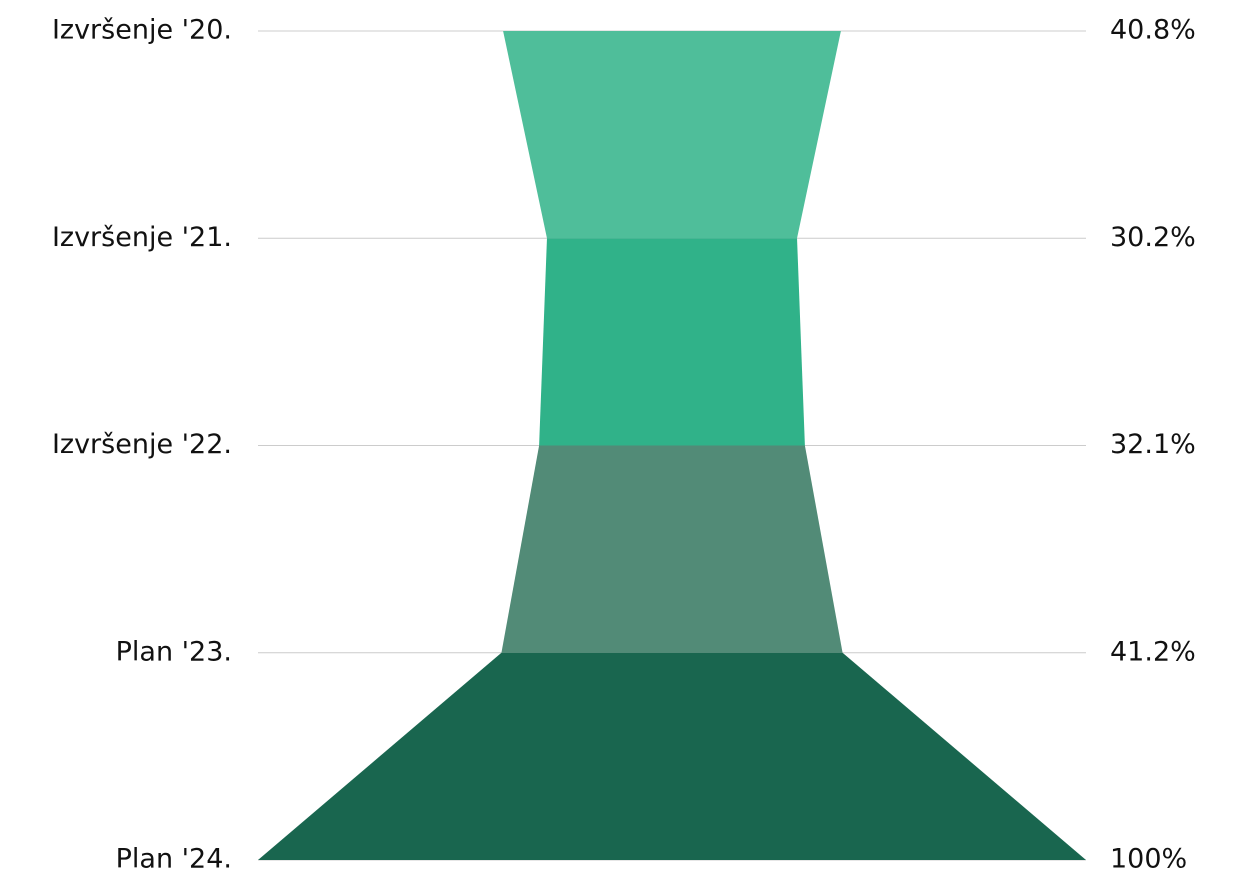 The height and width of the screenshot is (874, 1237). Describe the element at coordinates (1153, 444) in the screenshot. I see `value-label: 32.1%` at that location.